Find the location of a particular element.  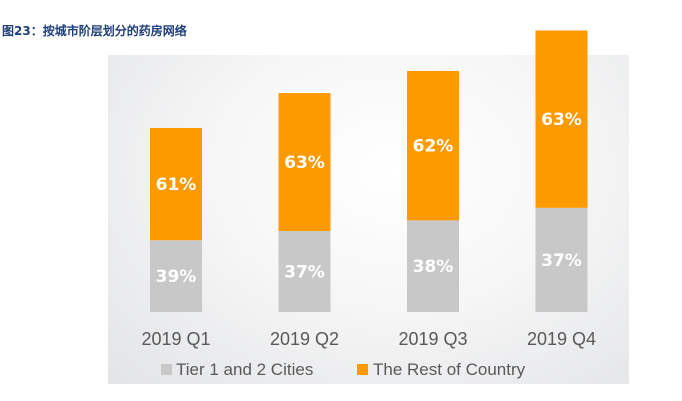

data-label-rest-4: 63% is located at coordinates (561, 120).